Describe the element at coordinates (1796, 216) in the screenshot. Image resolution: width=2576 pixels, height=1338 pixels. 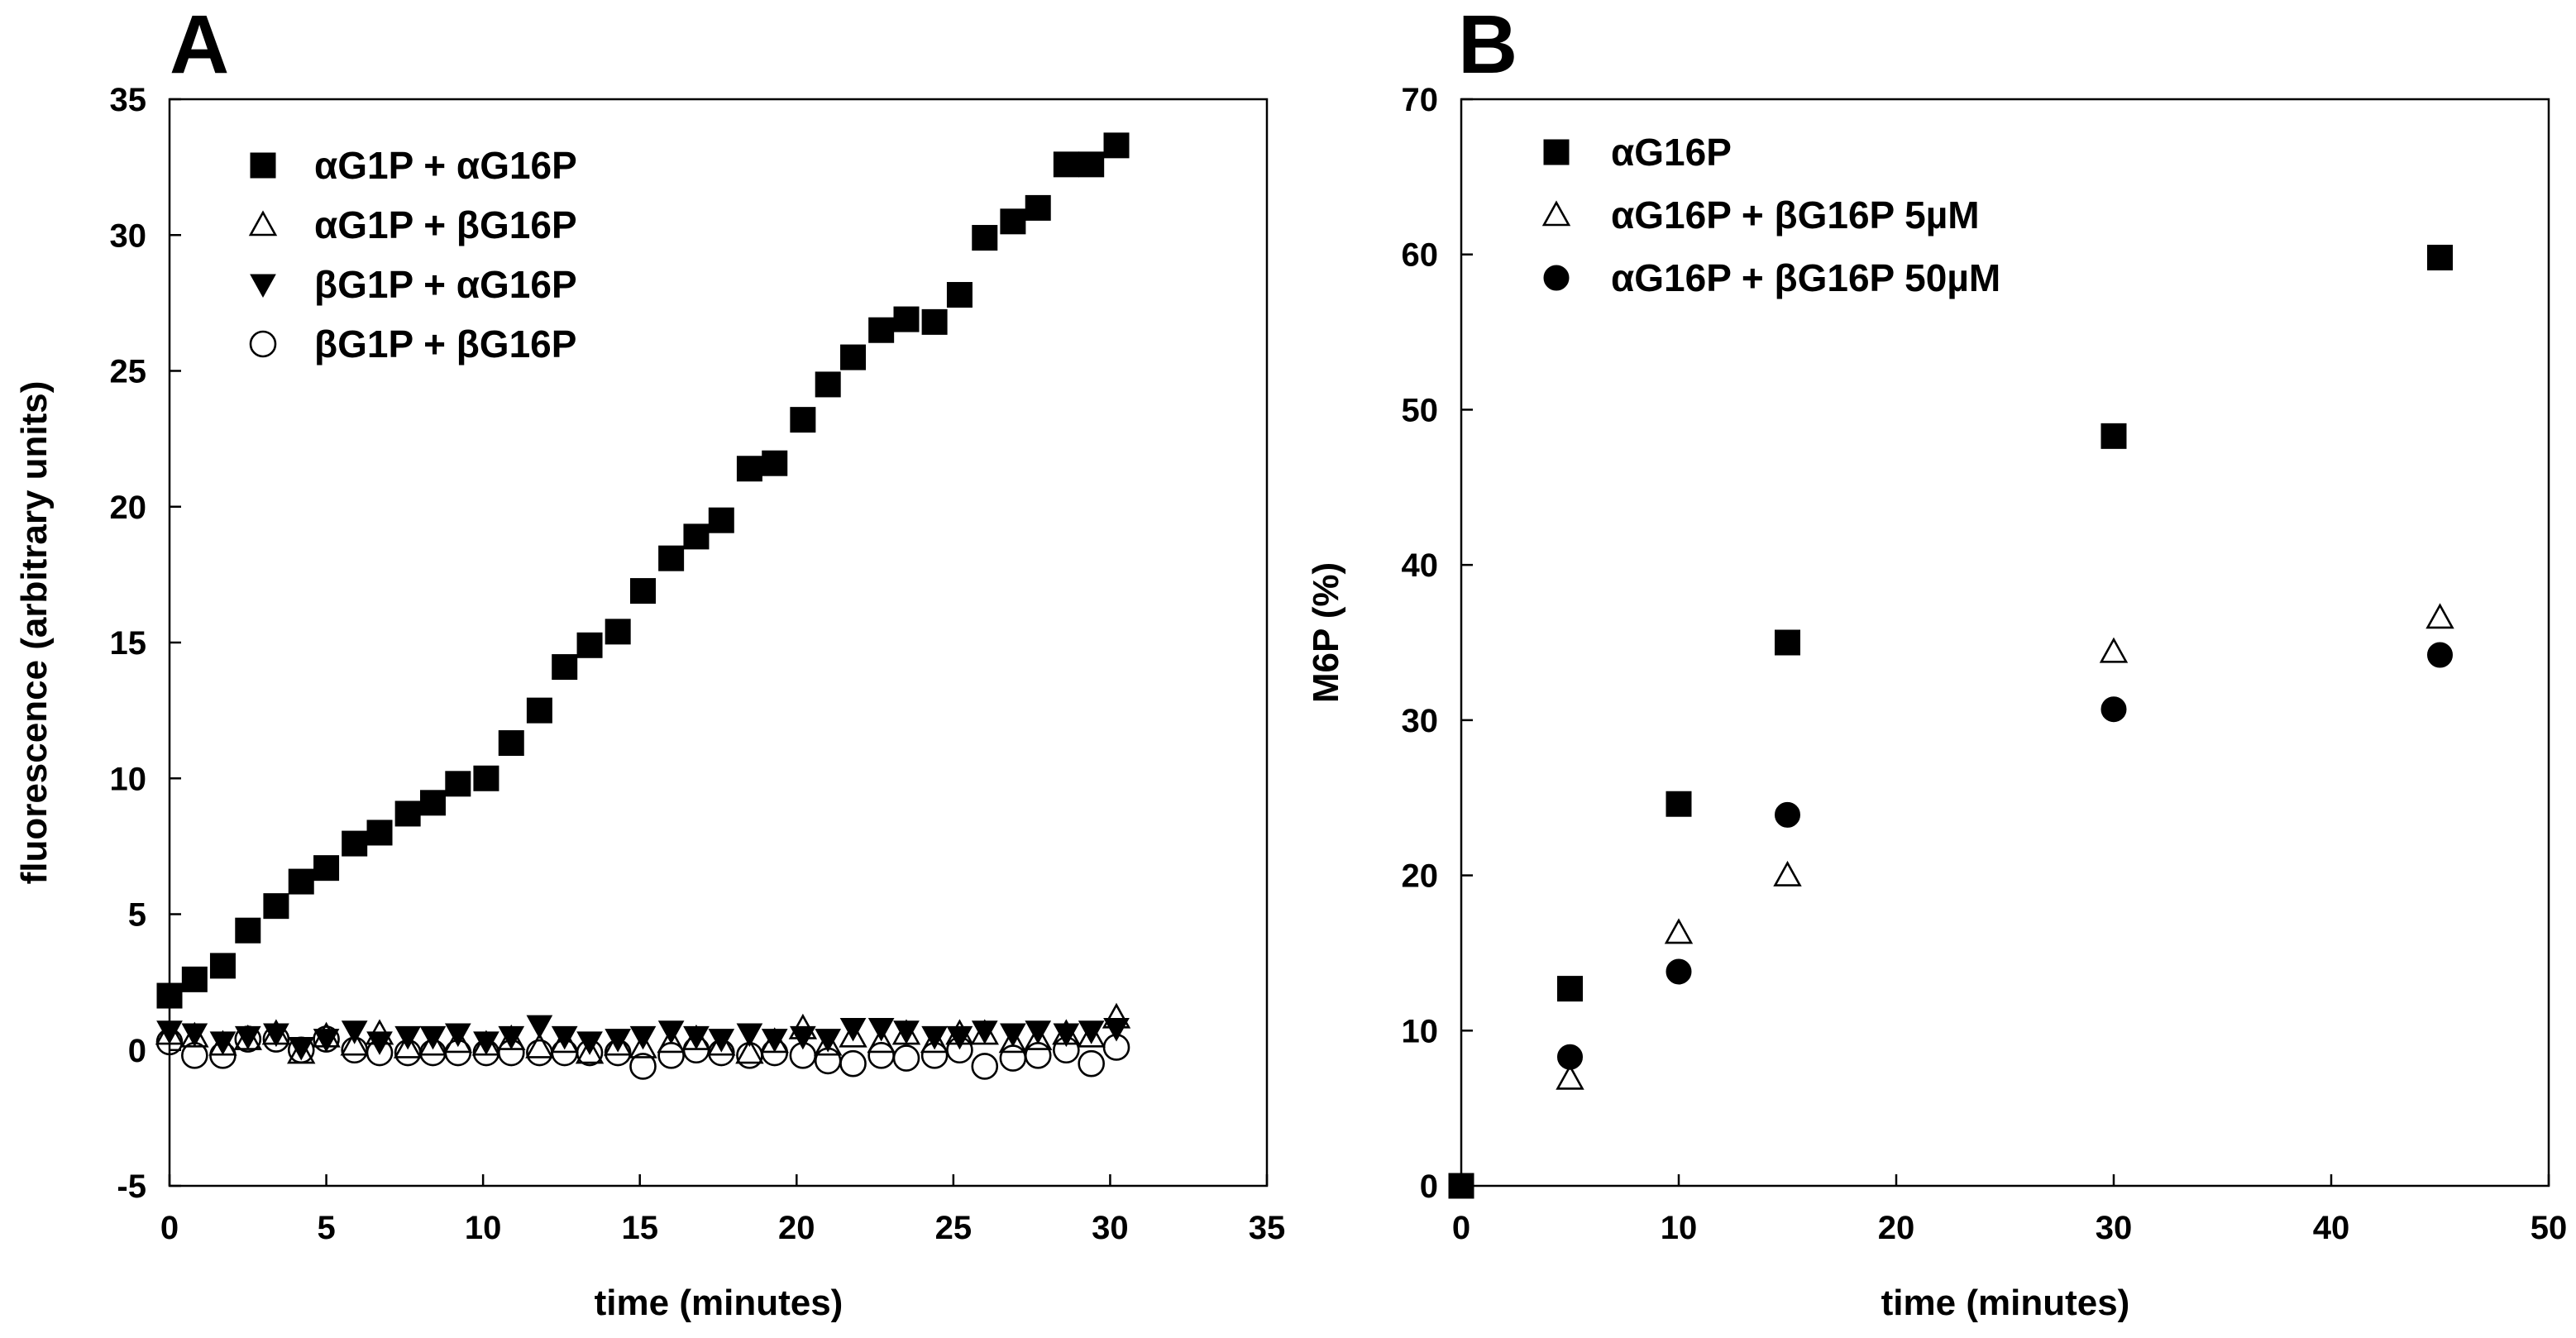
I see `panel-b-legend-label: αG16P + βG16P 5µM` at that location.